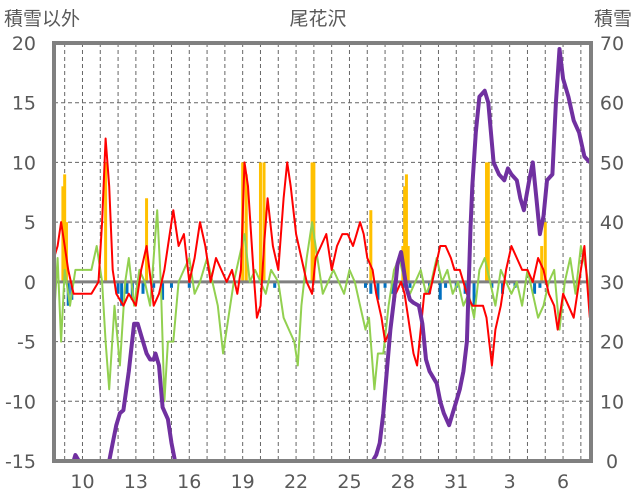 This screenshot has width=636, height=501. What do you see at coordinates (136, 482) in the screenshot?
I see `x-tick-label: 13` at bounding box center [136, 482].